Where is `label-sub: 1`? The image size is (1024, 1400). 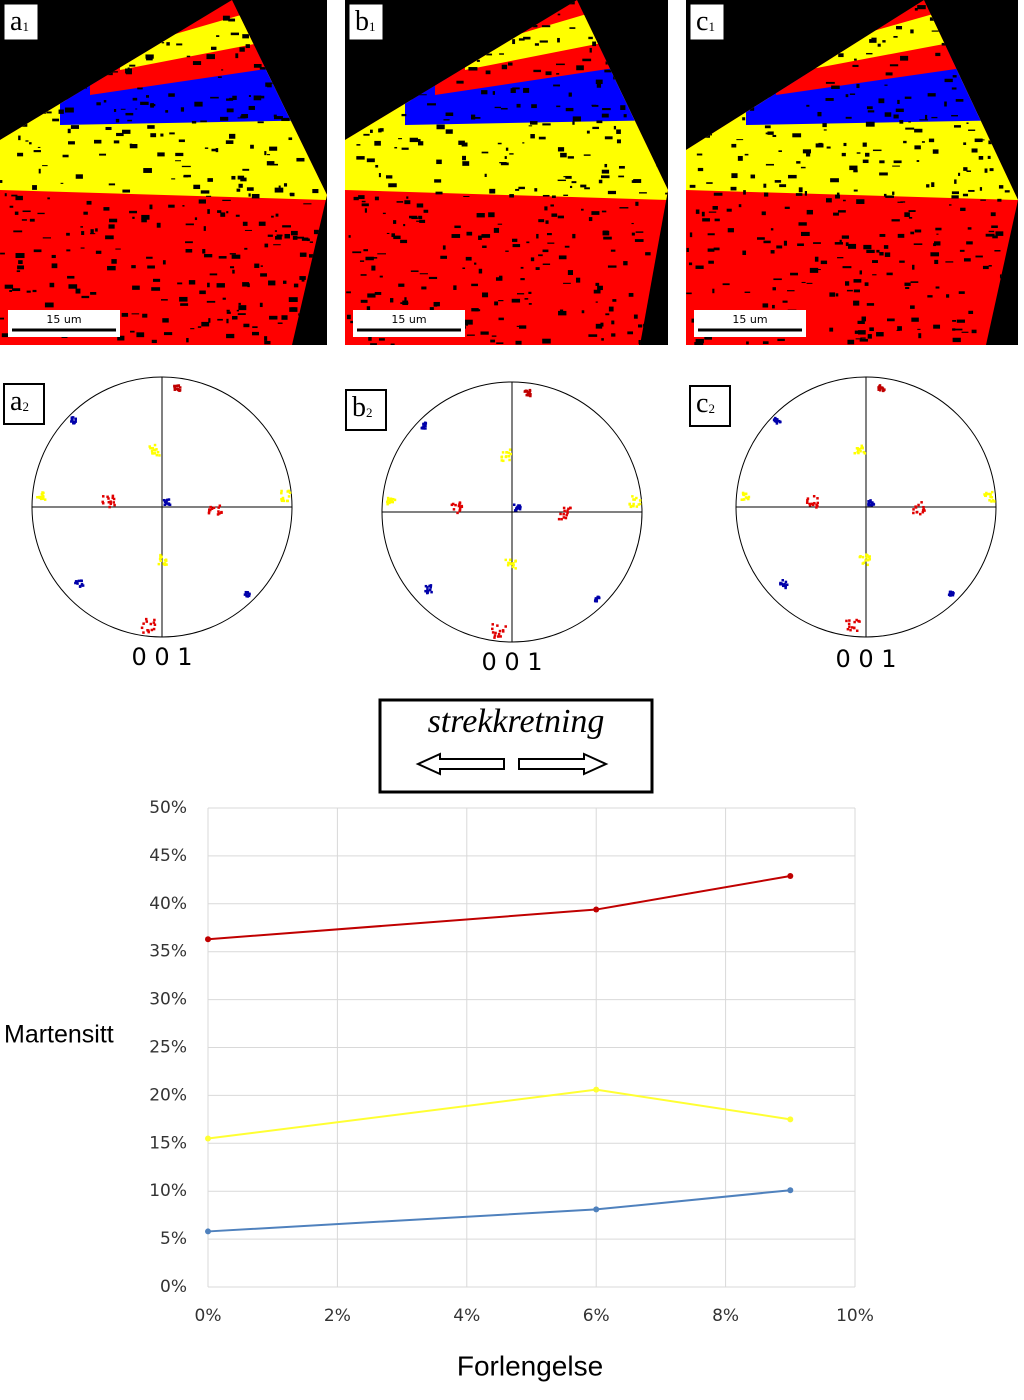 label-sub: 1 is located at coordinates (372, 26).